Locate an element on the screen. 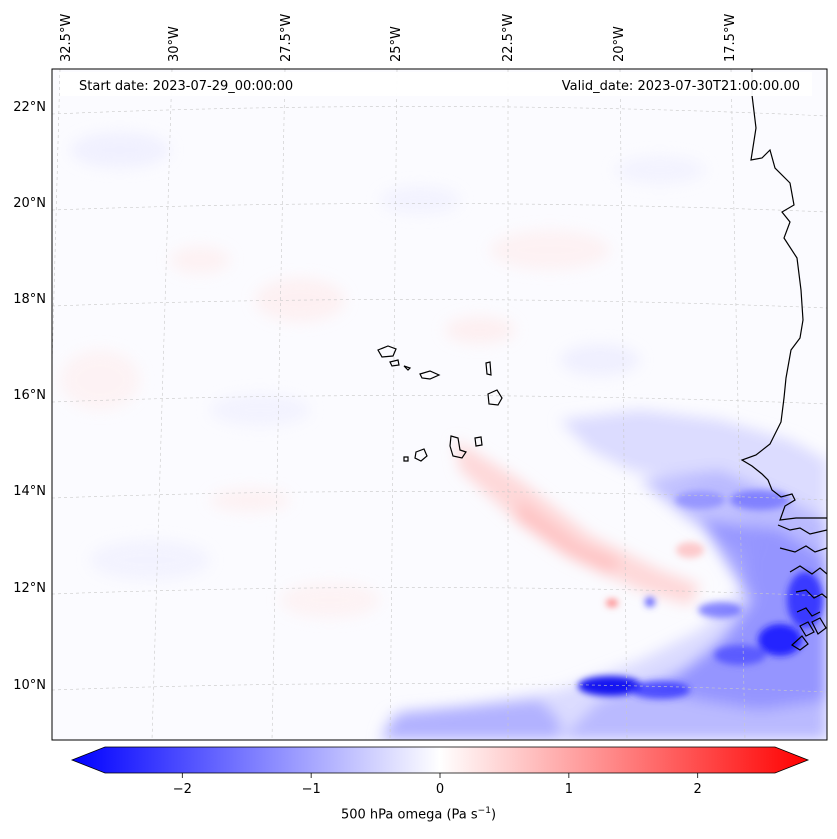 This screenshot has height=839, width=837. colorbar-tick-label: −2 is located at coordinates (182, 789).